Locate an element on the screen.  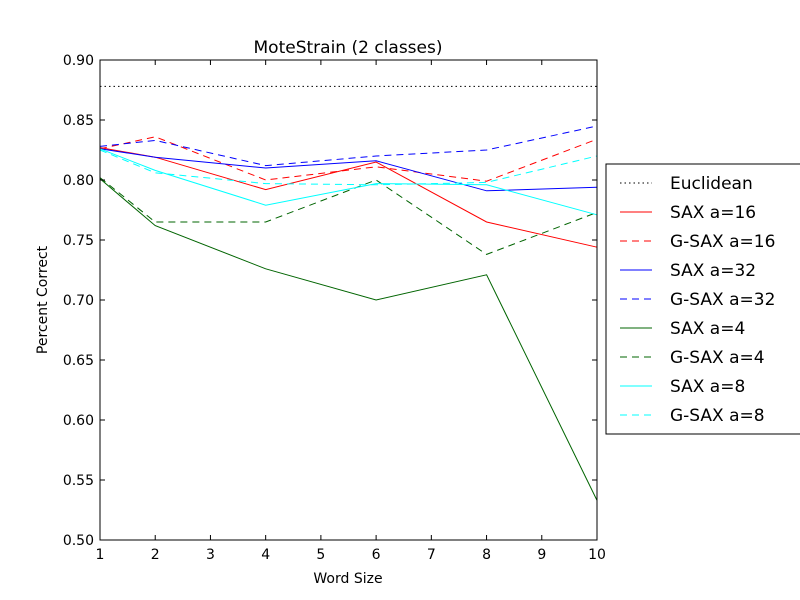
x-tick-label: 6 is located at coordinates (376, 555).